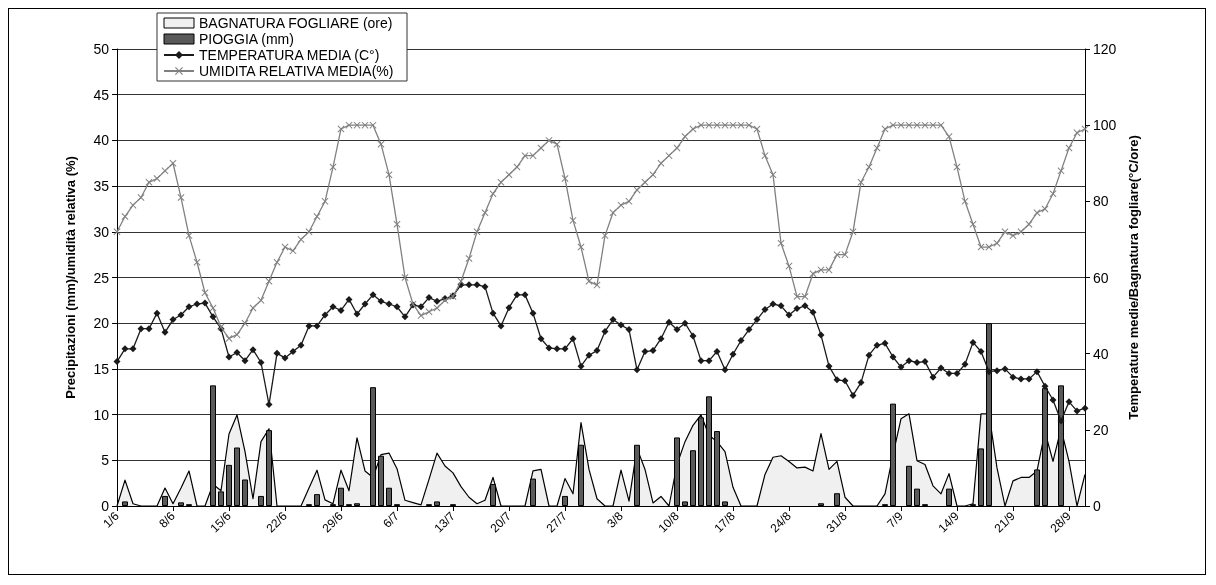  What do you see at coordinates (101, 414) in the screenshot?
I see `y-tick-label: 10` at bounding box center [101, 414].